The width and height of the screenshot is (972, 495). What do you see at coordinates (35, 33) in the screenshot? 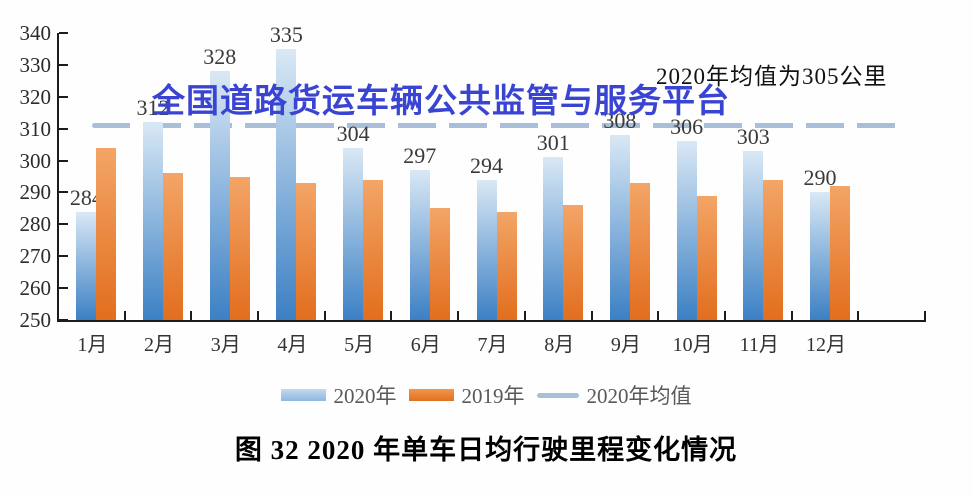
I see `y-tick-label: 340` at bounding box center [35, 33].